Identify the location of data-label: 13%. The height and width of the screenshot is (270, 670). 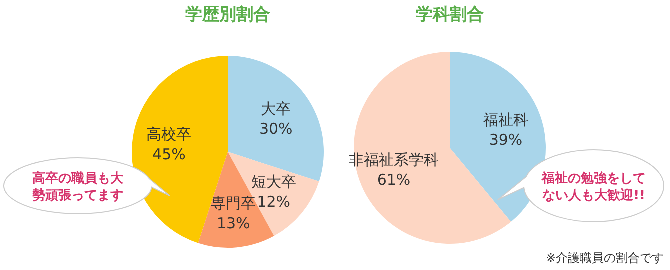
(233, 223).